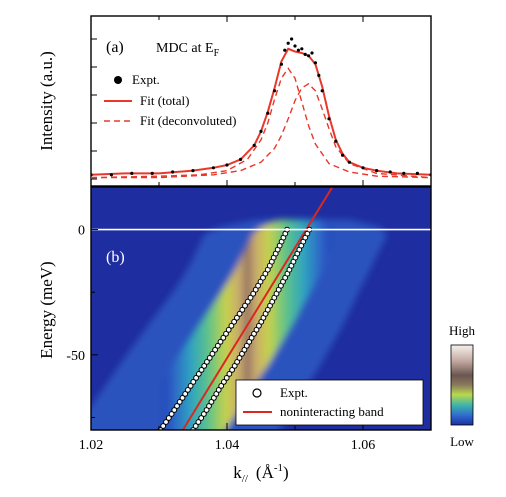  What do you see at coordinates (188, 120) in the screenshot?
I see `legend-fit-deconv-label: Fit (deconvoluted)` at bounding box center [188, 120].